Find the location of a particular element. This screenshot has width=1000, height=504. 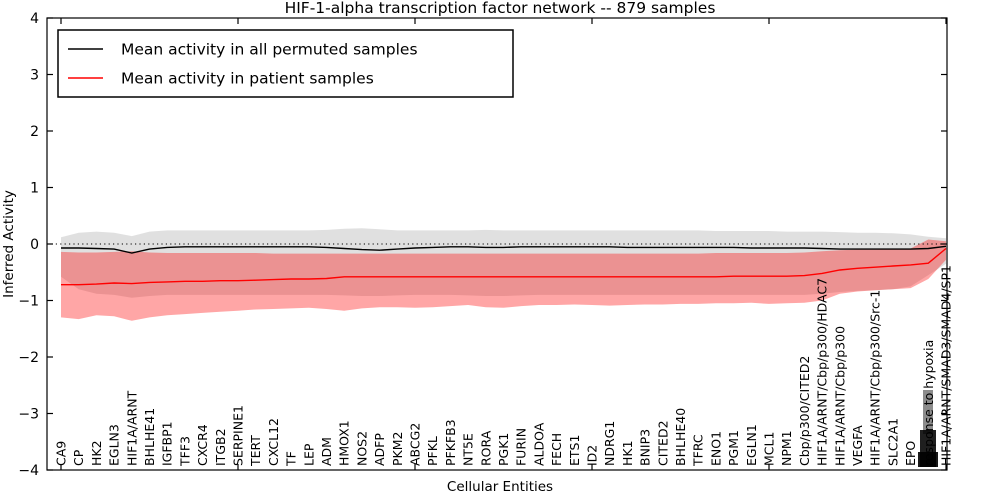

x-category-label: MCL1 is located at coordinates (769, 449).